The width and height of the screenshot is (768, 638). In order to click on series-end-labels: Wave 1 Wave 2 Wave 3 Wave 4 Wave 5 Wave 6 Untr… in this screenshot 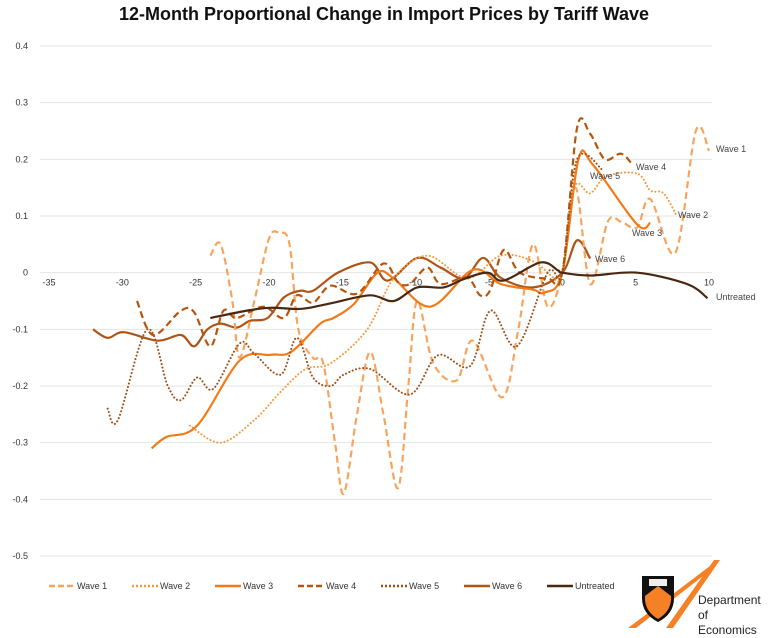, I will do `click(673, 223)`.